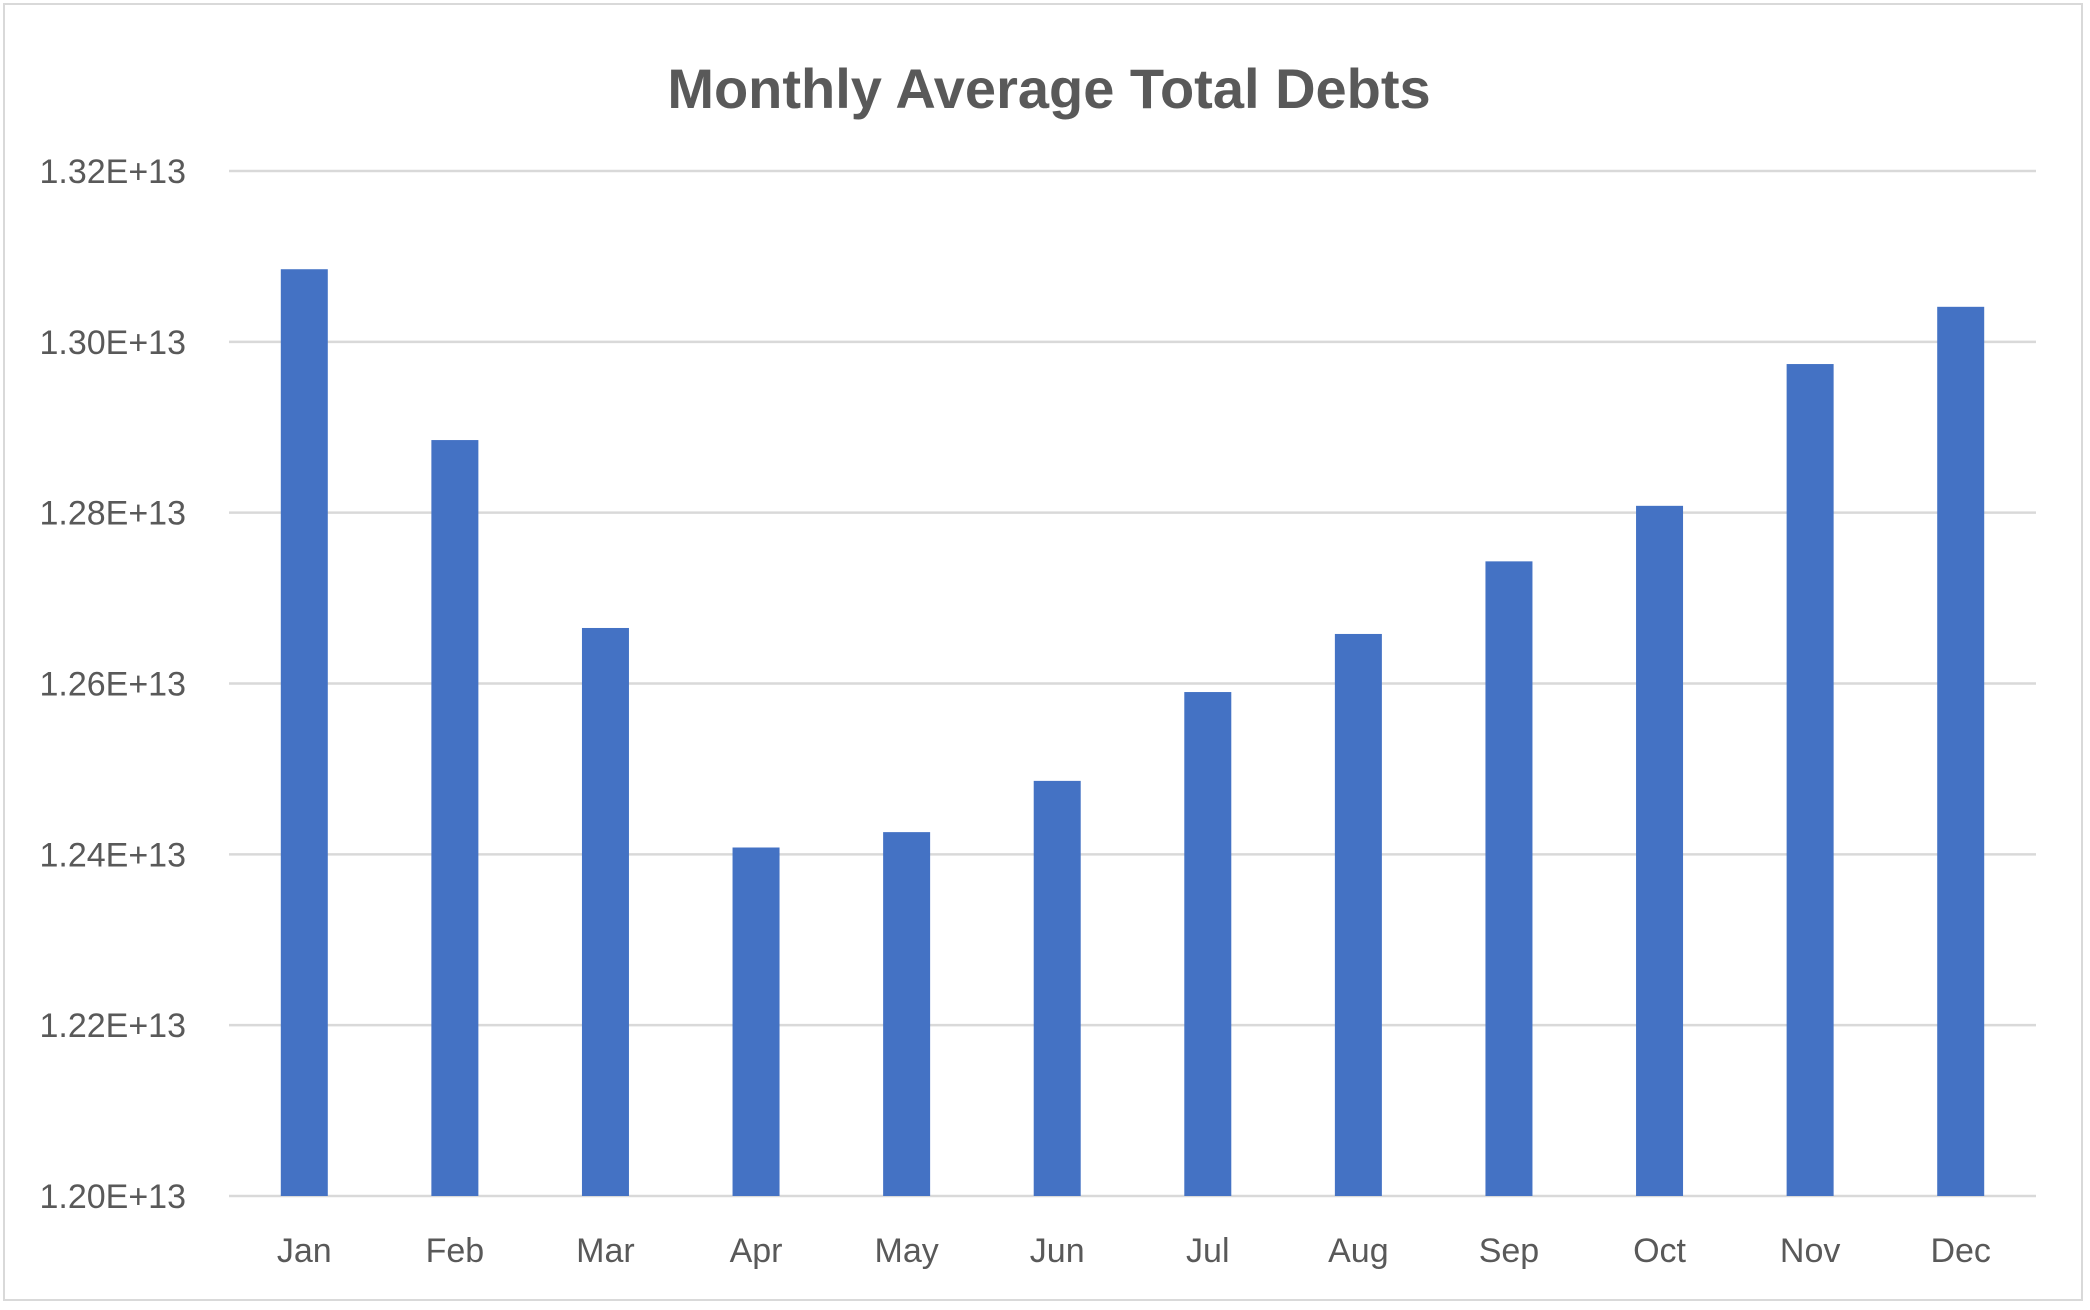 This screenshot has width=2090, height=1310. What do you see at coordinates (756, 1251) in the screenshot?
I see `x-tick-label: Apr` at bounding box center [756, 1251].